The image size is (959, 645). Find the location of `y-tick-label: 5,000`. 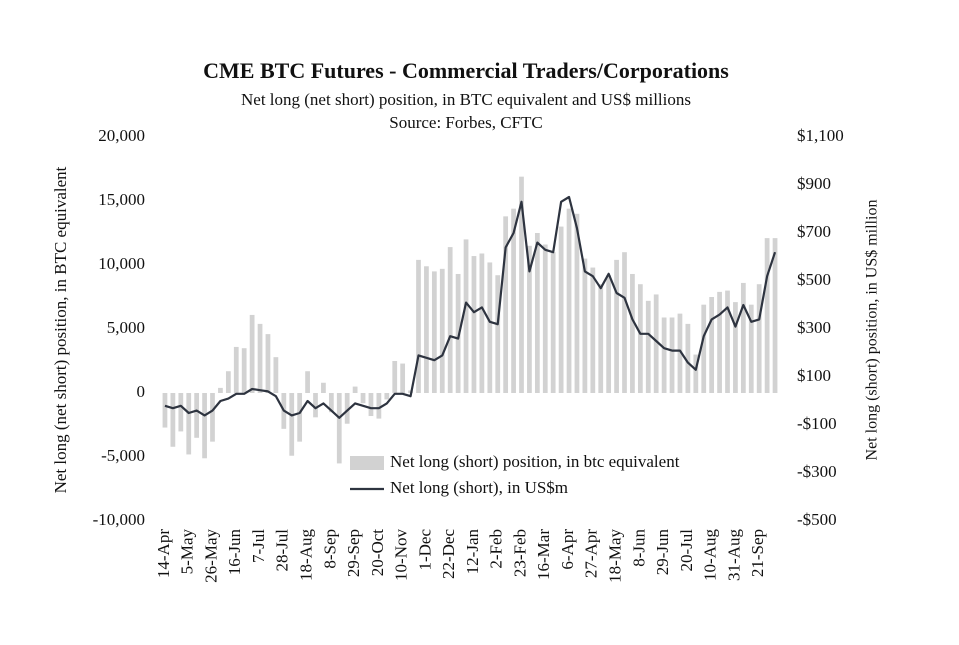

y-tick-label: 5,000 is located at coordinates (126, 327).